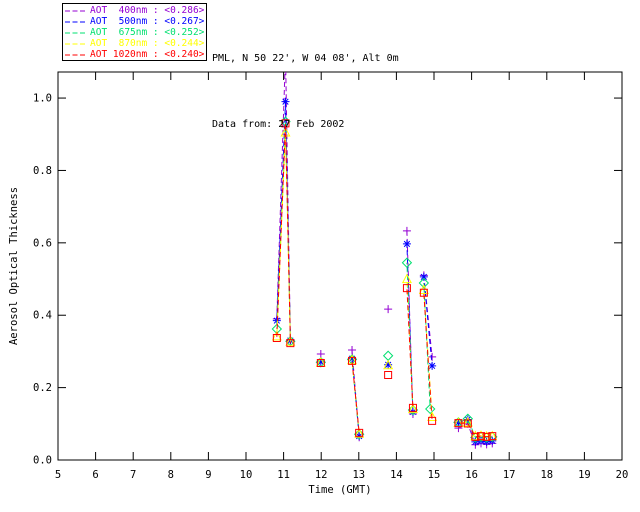  What do you see at coordinates (283, 475) in the screenshot?
I see `x-tick-label: 11` at bounding box center [283, 475].